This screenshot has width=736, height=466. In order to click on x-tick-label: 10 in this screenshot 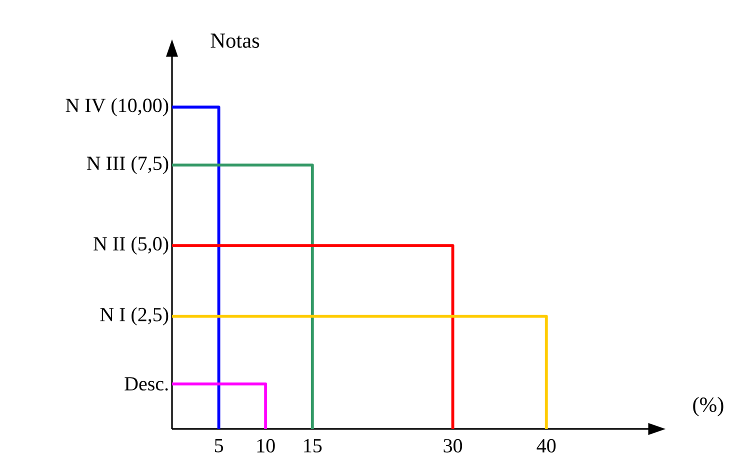, I will do `click(266, 446)`.